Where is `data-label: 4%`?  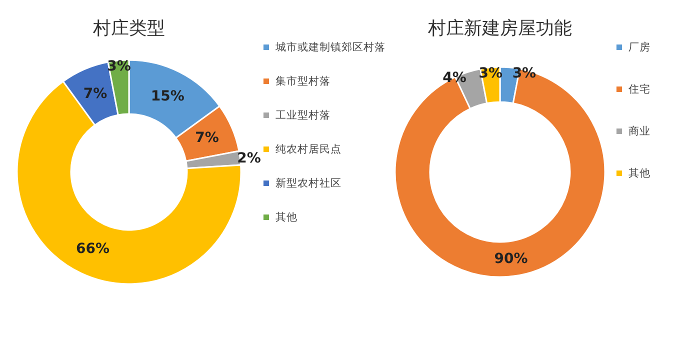
data-label: 4% is located at coordinates (454, 78).